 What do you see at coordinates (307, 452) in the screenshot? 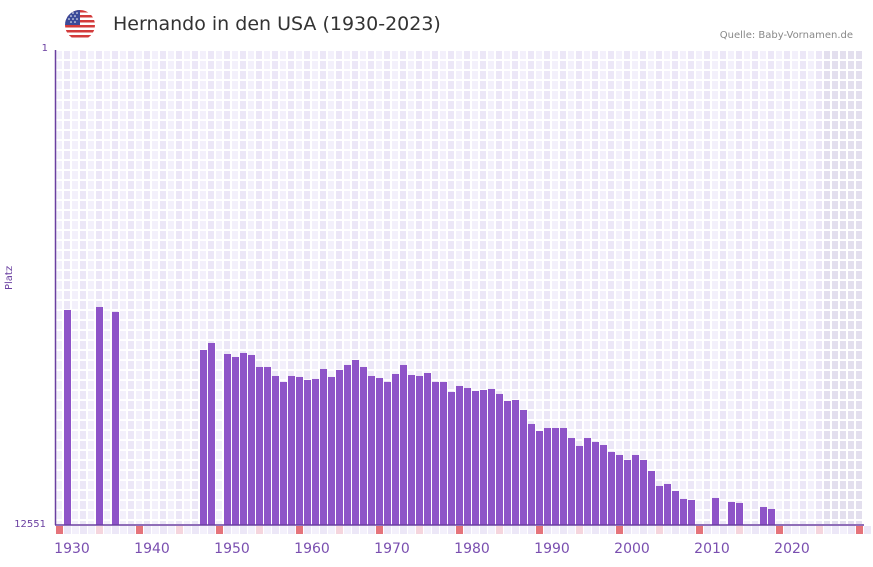
I see `bar-1959` at bounding box center [307, 452].